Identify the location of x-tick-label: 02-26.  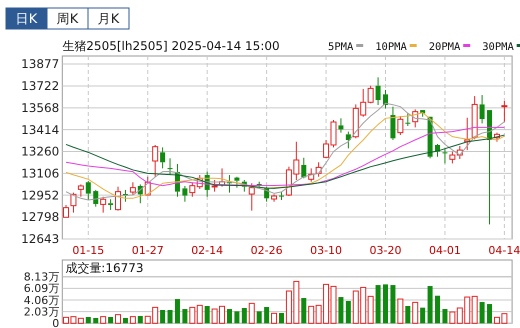
(266, 250).